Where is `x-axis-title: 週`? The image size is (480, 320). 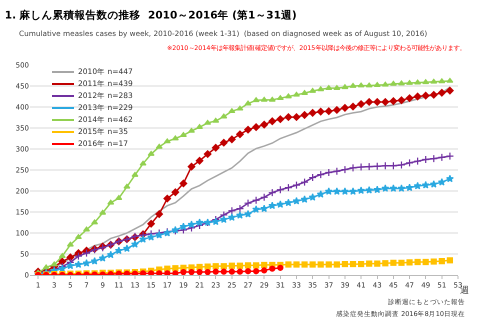
x-axis-title: 週 is located at coordinates (464, 290).